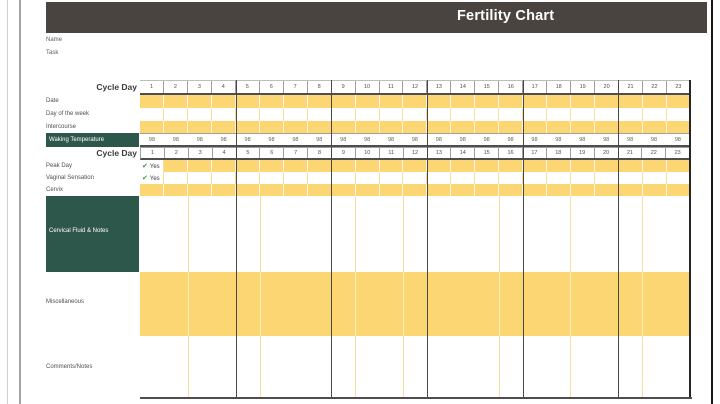 The width and height of the screenshot is (720, 404). What do you see at coordinates (606, 153) in the screenshot?
I see `cycle-day-cell: 20` at bounding box center [606, 153].